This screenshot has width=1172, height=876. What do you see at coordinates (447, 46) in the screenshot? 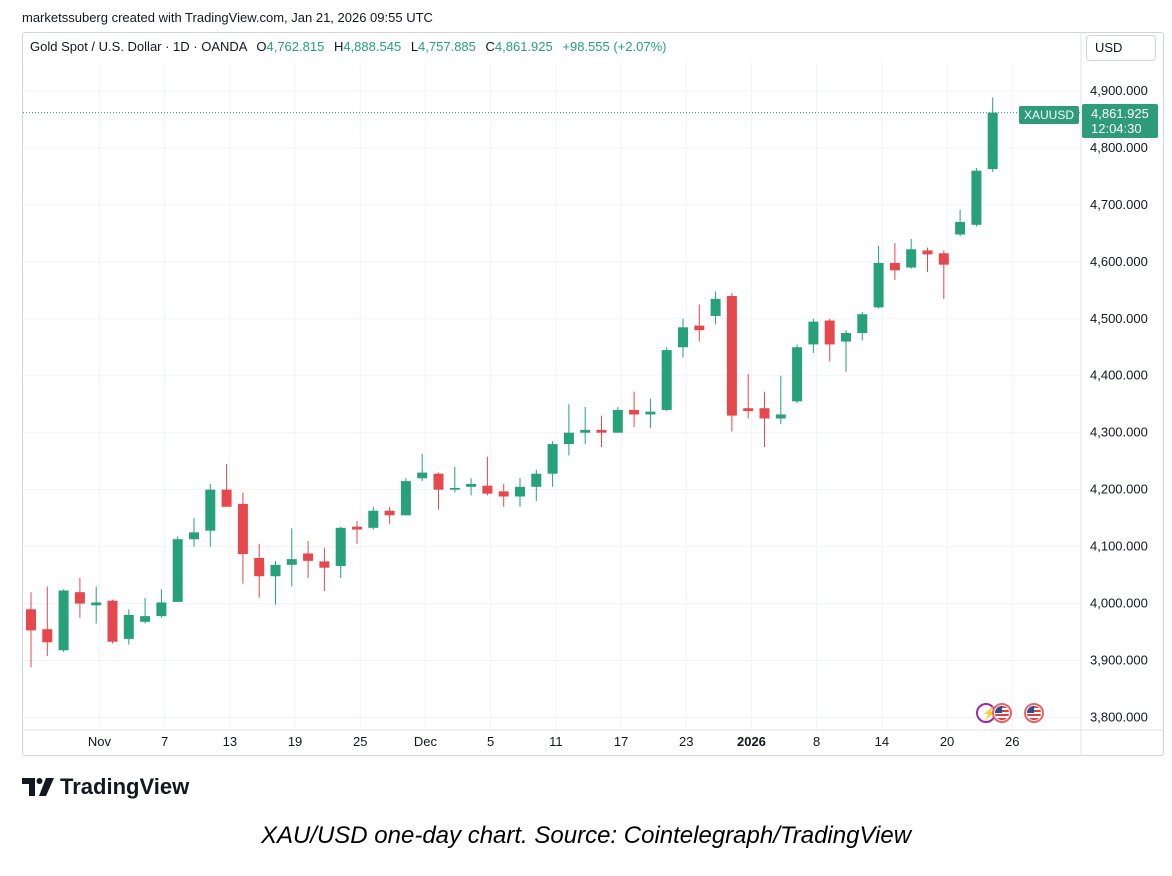
I see `low-value: 4,757.885` at bounding box center [447, 46].